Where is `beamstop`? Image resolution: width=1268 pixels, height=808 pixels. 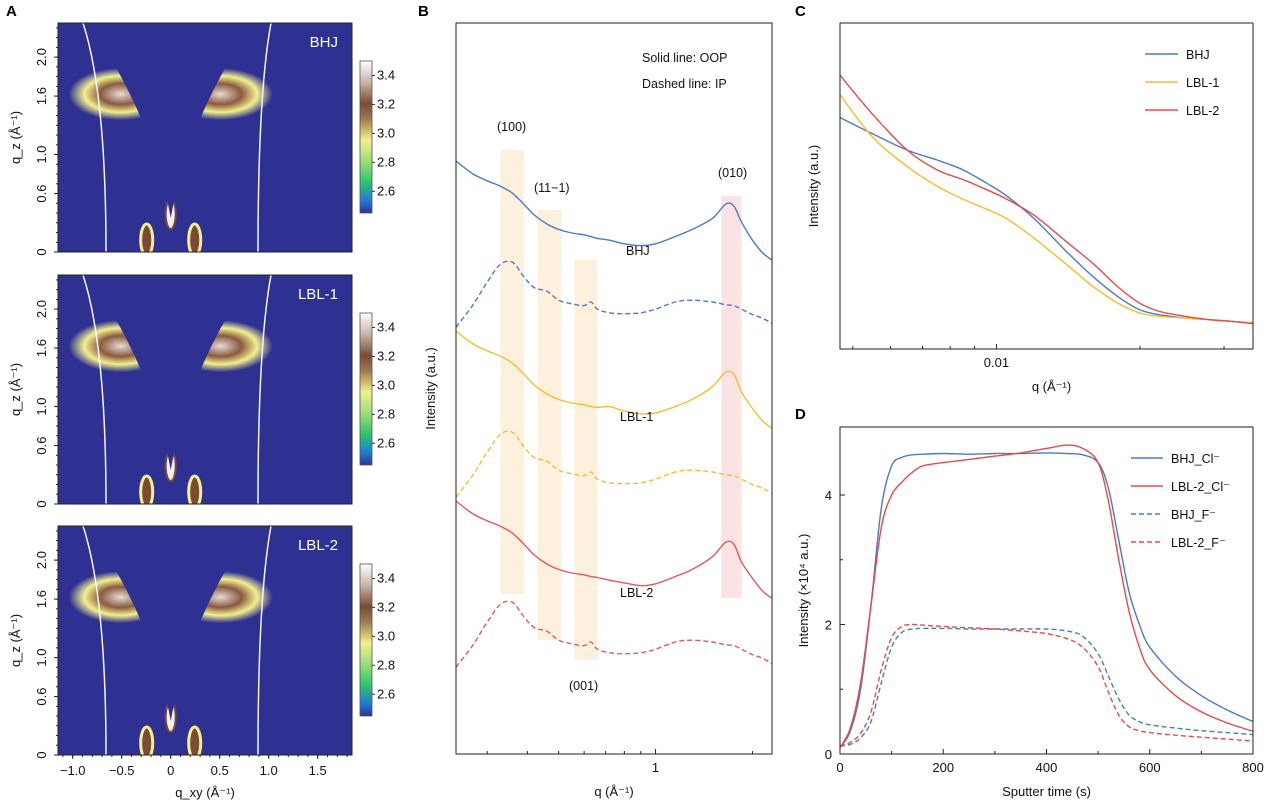 beamstop is located at coordinates (170, 750).